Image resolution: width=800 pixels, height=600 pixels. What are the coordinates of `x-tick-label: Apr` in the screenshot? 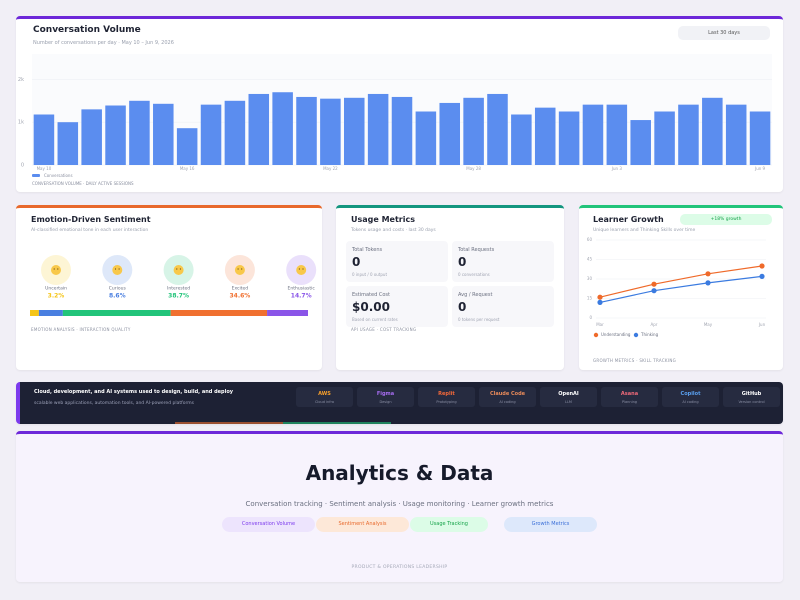 It's located at (654, 324).